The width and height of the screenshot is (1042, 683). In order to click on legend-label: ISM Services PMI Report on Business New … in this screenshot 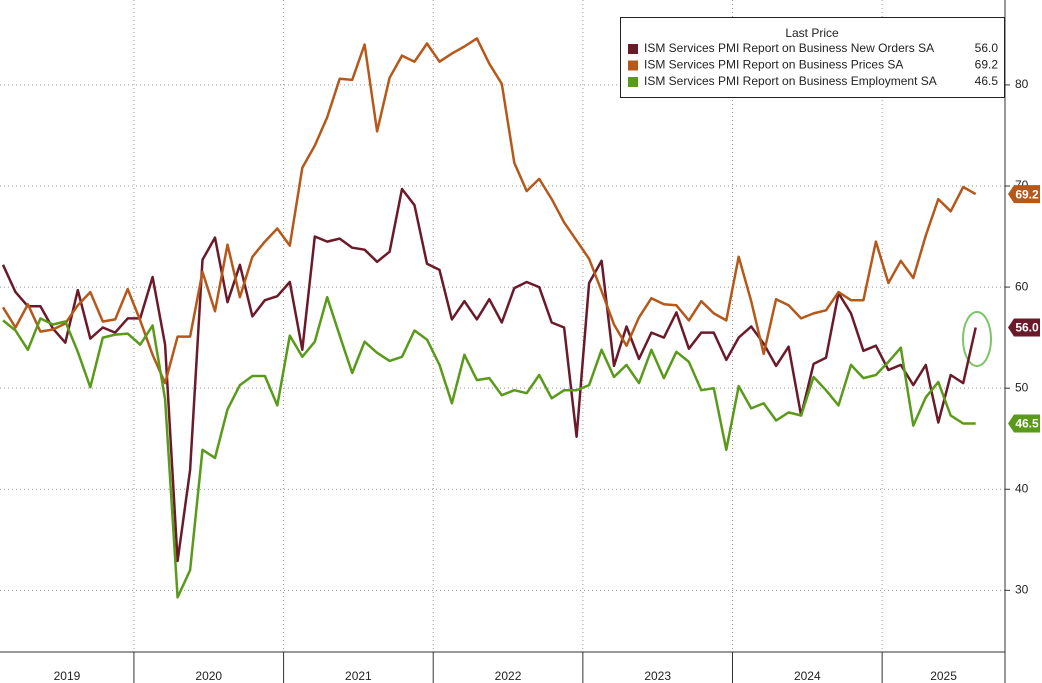, I will do `click(789, 48)`.